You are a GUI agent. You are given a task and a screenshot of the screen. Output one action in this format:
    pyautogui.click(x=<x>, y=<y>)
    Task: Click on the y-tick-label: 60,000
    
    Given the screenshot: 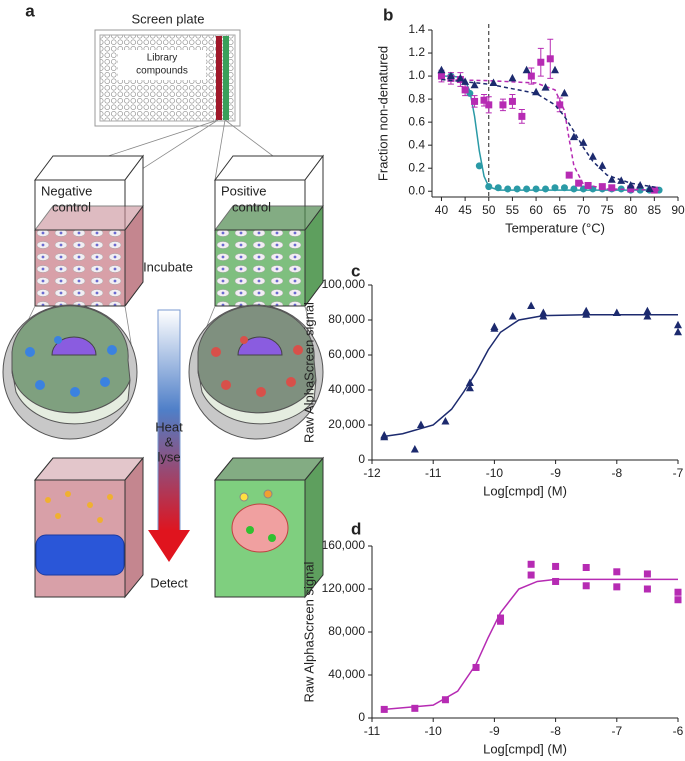 What is the action you would take?
    pyautogui.click(x=346, y=354)
    